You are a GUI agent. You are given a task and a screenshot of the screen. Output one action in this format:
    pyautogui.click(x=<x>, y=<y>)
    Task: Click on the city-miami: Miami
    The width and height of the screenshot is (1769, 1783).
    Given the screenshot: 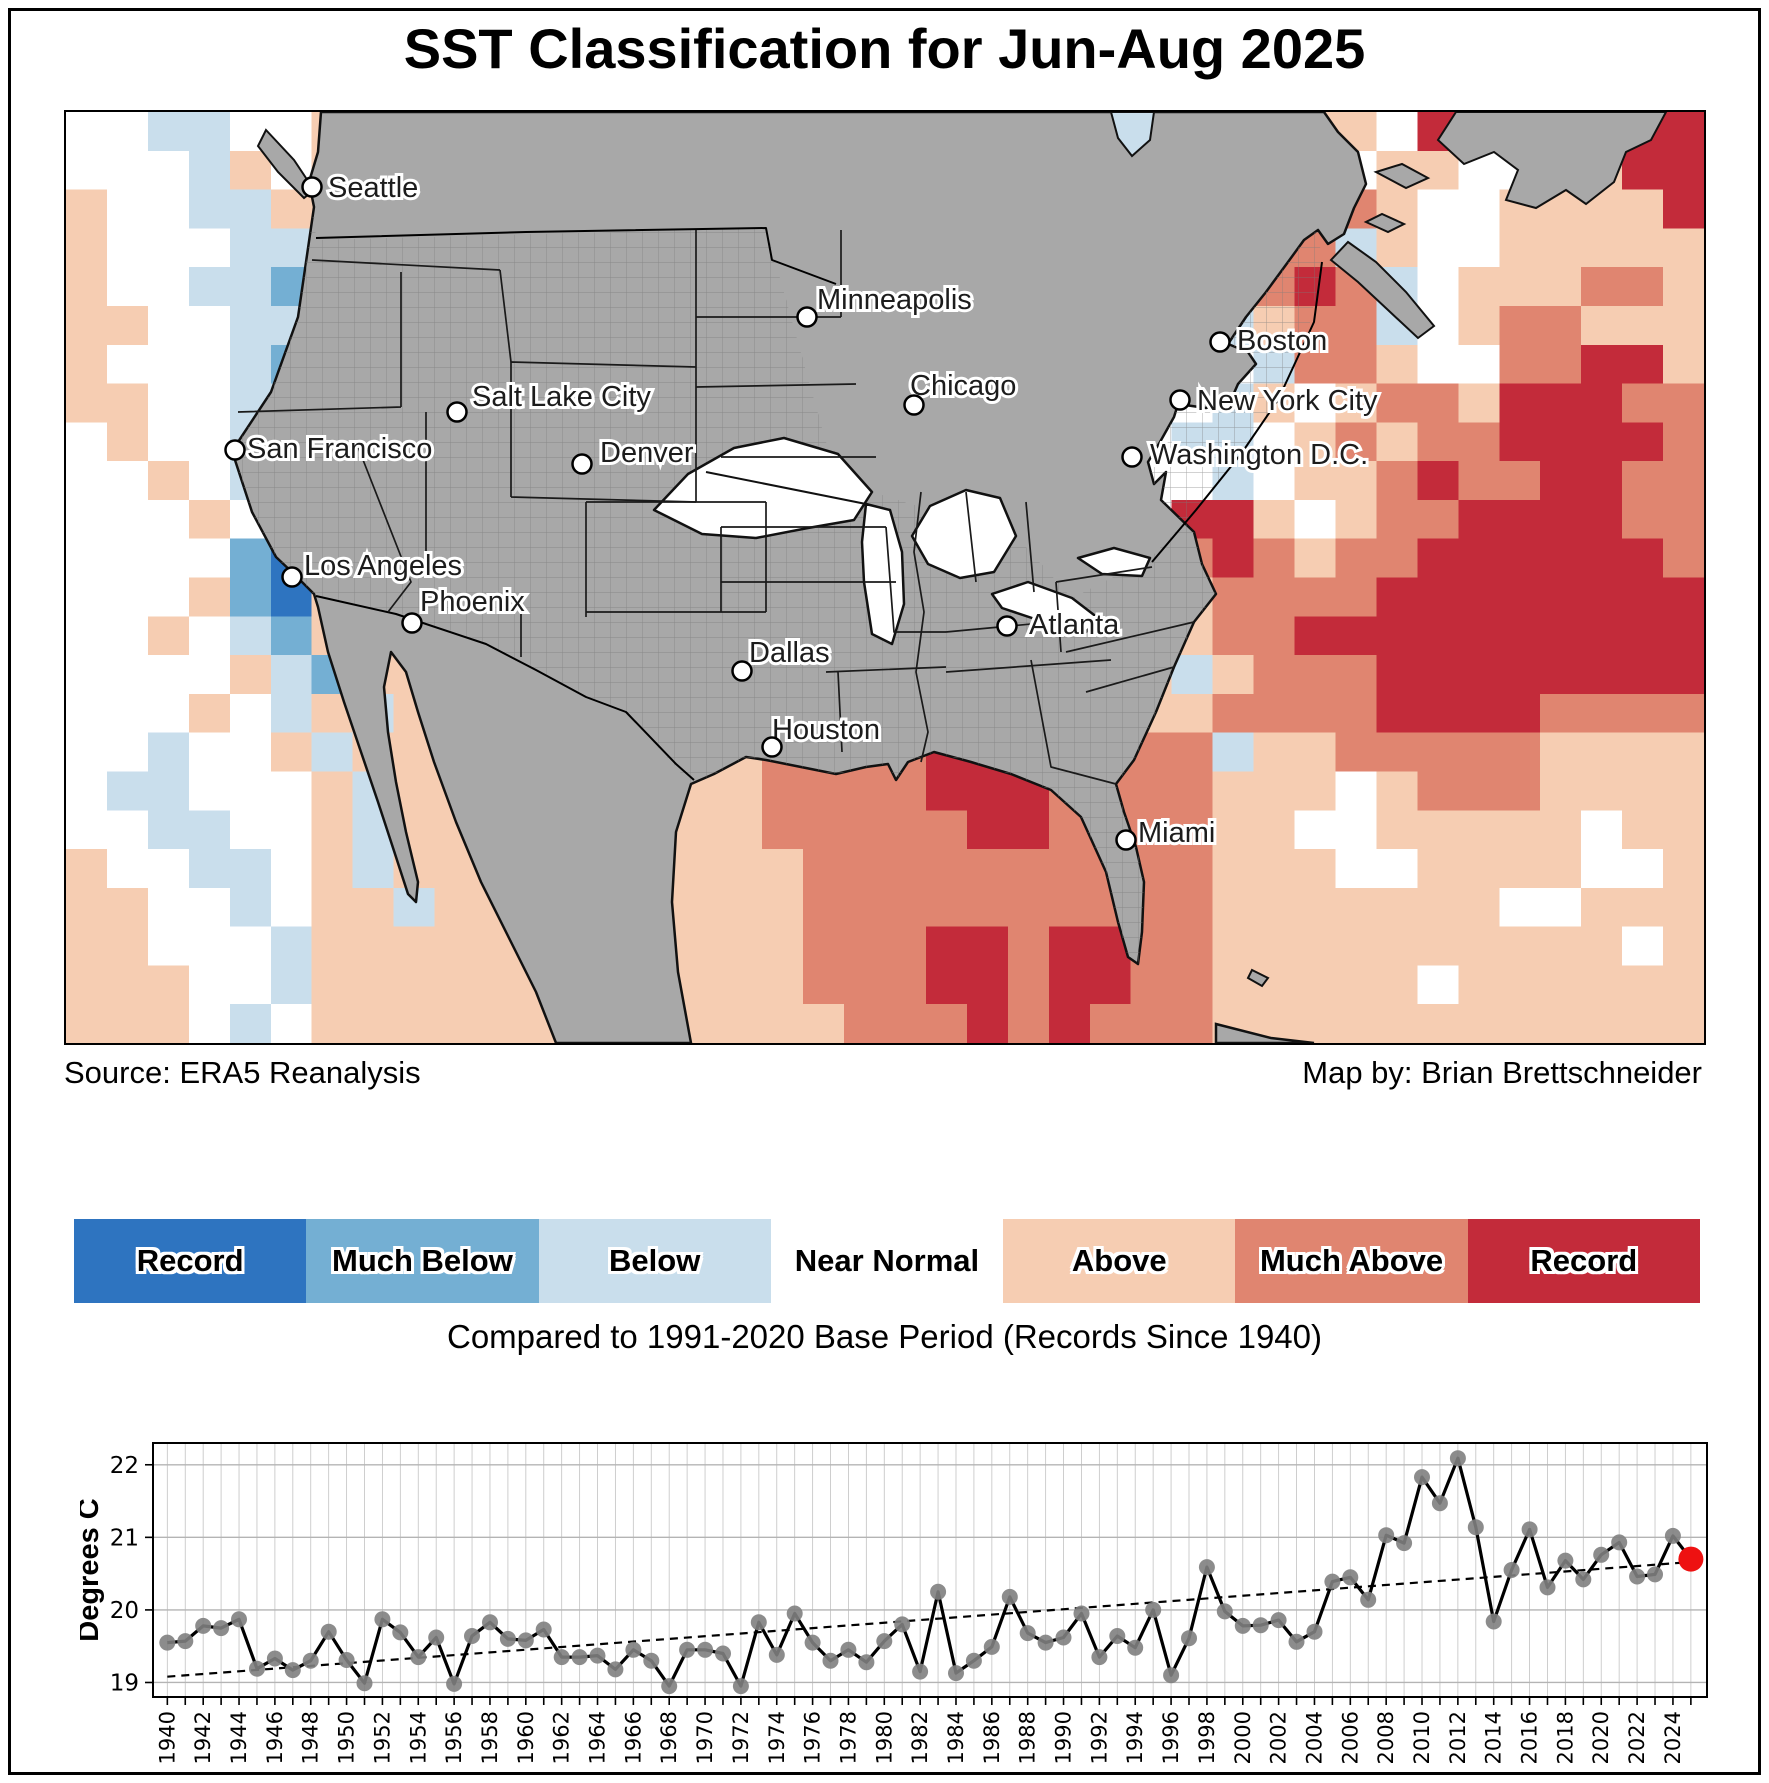 What is the action you would take?
    pyautogui.click(x=1166, y=833)
    